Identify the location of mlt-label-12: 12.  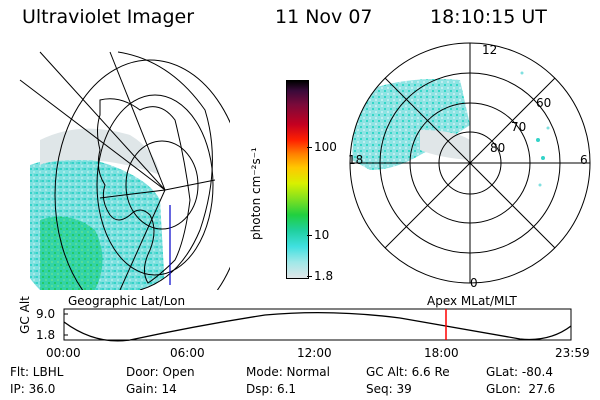
(490, 50).